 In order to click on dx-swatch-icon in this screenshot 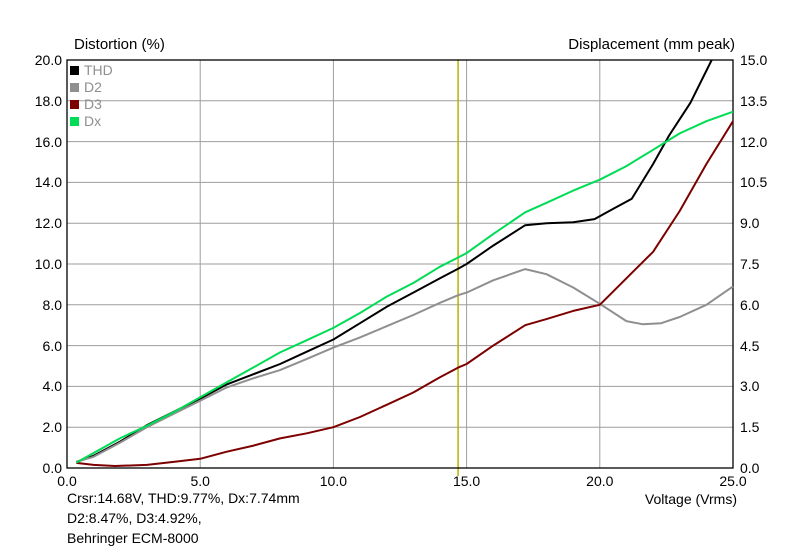, I will do `click(74, 121)`.